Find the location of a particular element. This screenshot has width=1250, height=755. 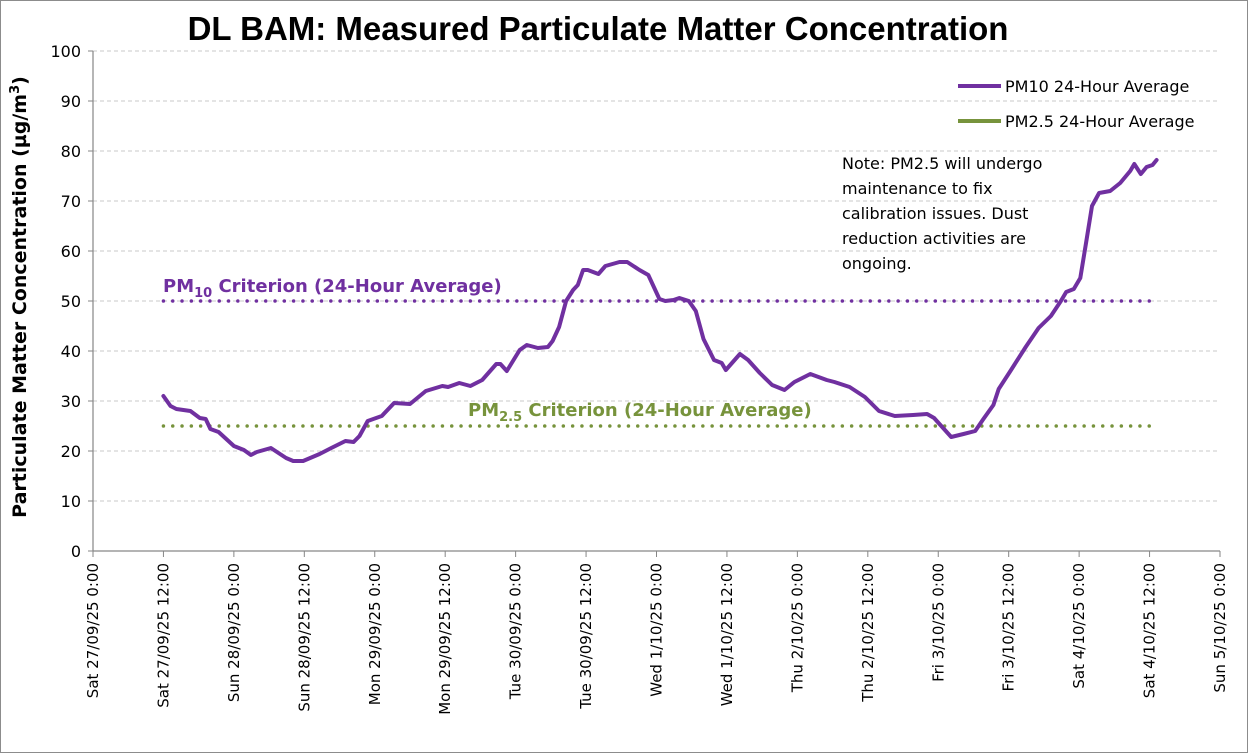

x-tick-label: Fri 3/10/25 0:00 is located at coordinates (938, 622).